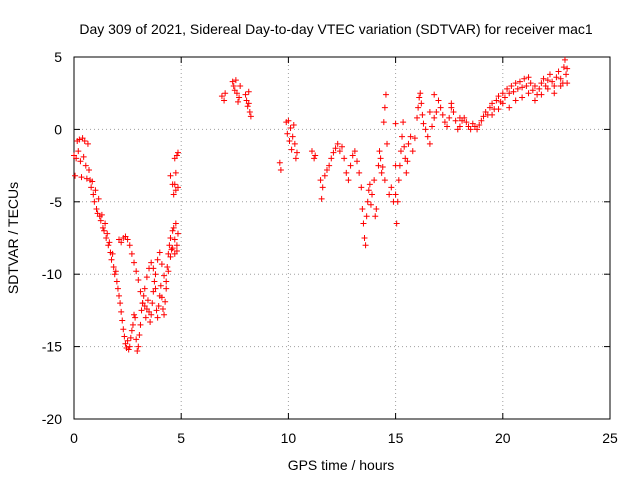 This screenshot has width=640, height=480. What do you see at coordinates (503, 438) in the screenshot?
I see `x-tick-label: 20` at bounding box center [503, 438].